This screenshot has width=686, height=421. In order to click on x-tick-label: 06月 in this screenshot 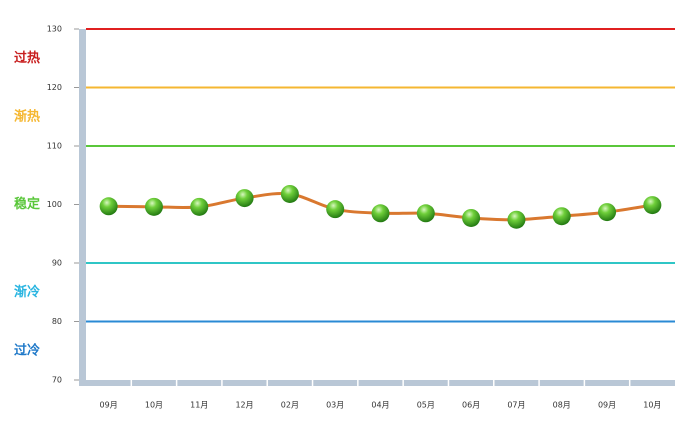, I will do `click(471, 405)`.